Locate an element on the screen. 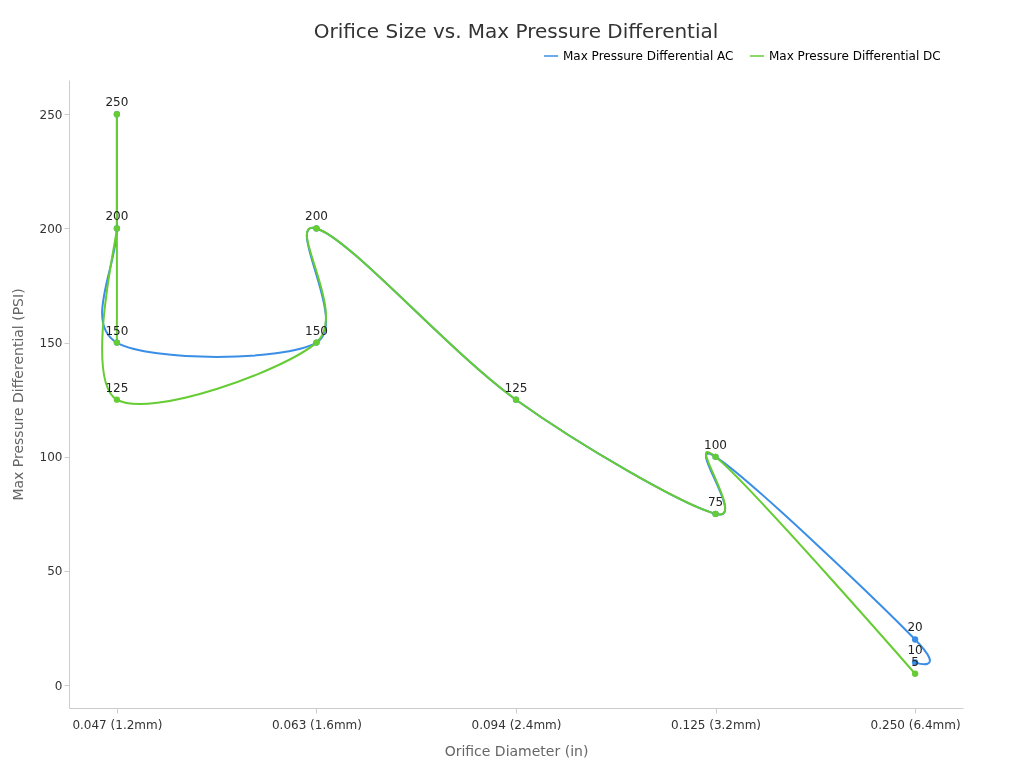  data-label: 100 is located at coordinates (716, 444).